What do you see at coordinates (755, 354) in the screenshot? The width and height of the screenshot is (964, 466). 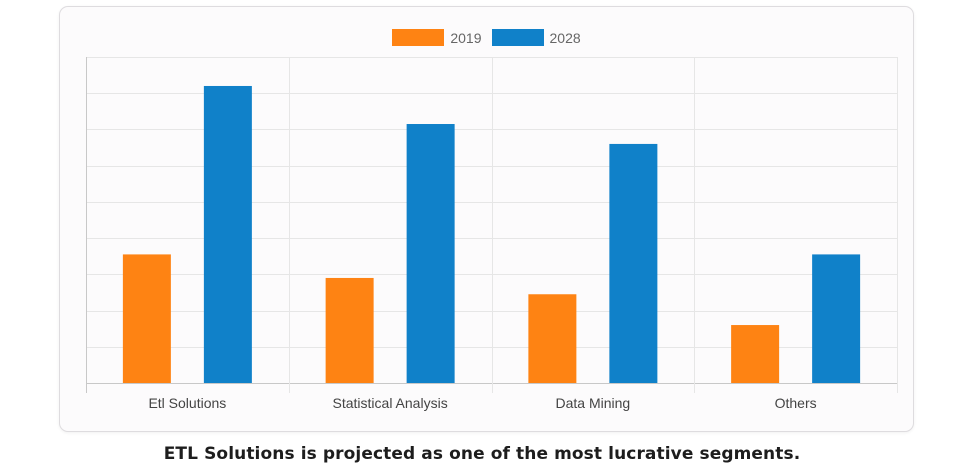 I see `bar-2019-others` at bounding box center [755, 354].